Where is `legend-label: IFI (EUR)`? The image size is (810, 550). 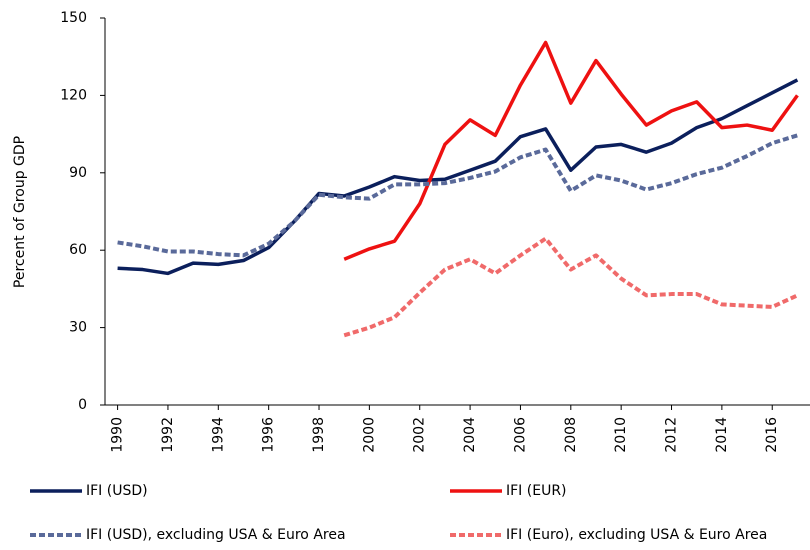 legend-label: IFI (EUR) is located at coordinates (536, 491).